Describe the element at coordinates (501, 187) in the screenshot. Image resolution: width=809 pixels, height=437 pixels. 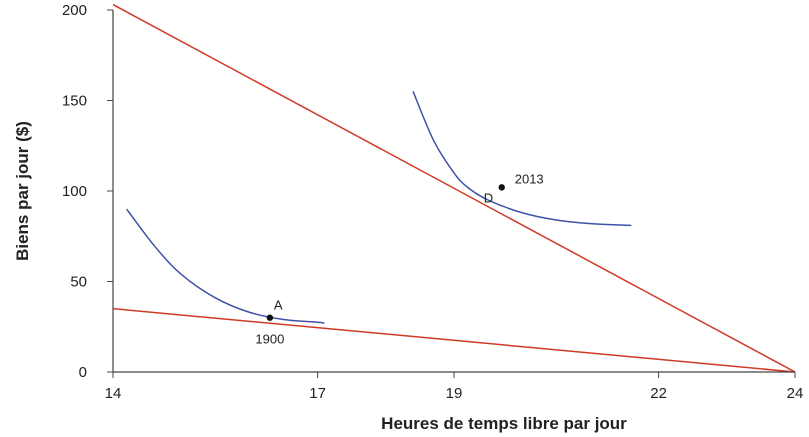
I see `point-D` at that location.